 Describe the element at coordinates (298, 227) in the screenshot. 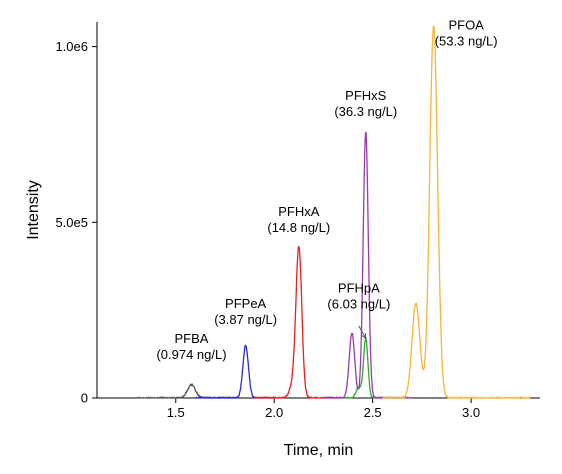

I see `peak-label-amount: (14.8 ng/L)` at that location.